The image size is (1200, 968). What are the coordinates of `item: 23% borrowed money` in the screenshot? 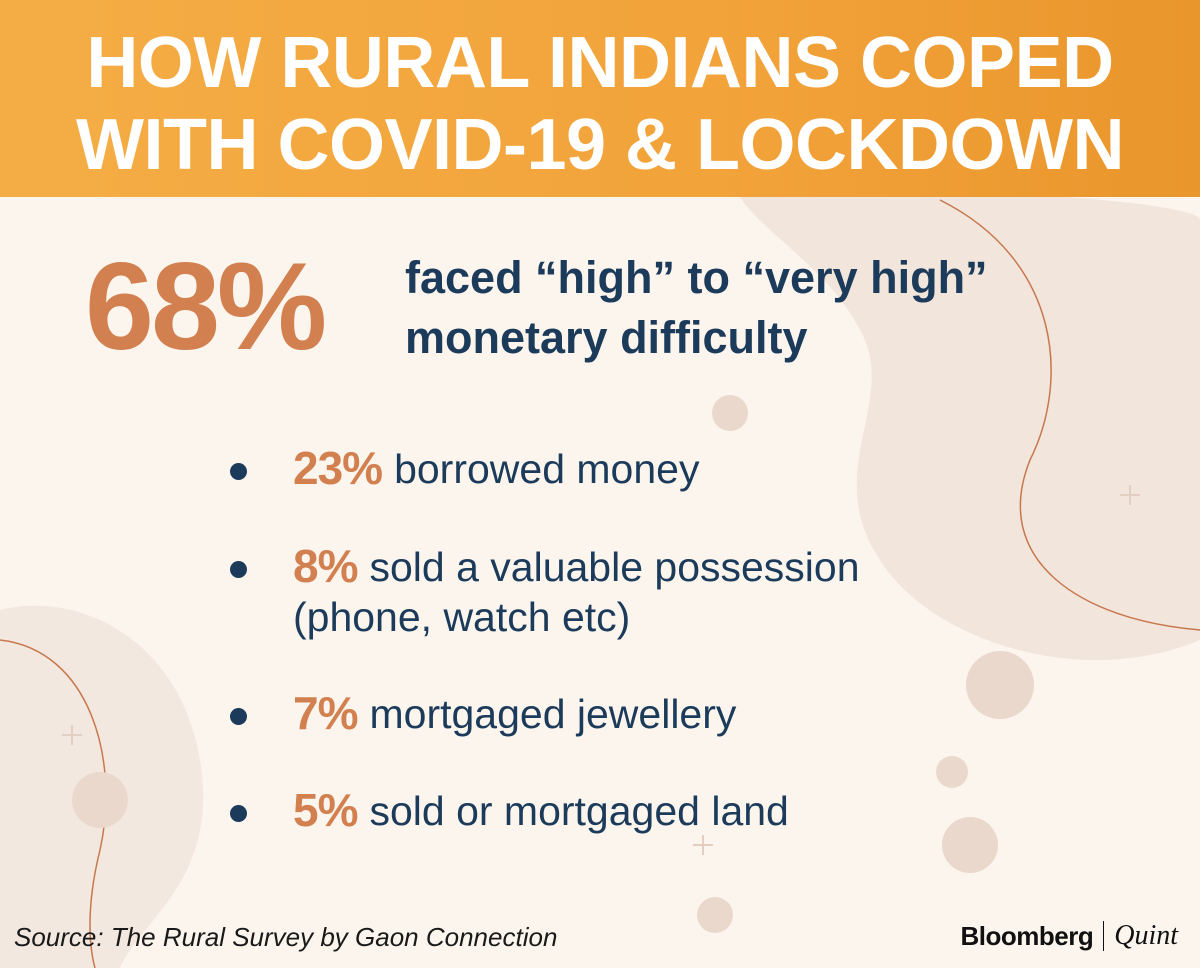 It's located at (496, 468).